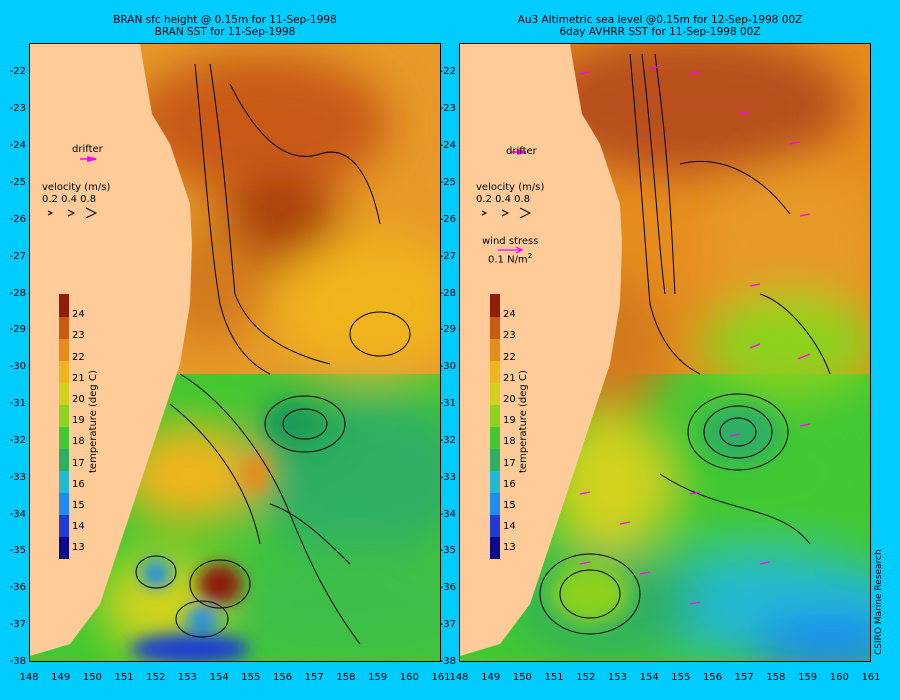 The width and height of the screenshot is (900, 700). Describe the element at coordinates (69, 199) in the screenshot. I see `left-velocity-values: 0.2 0.4 0.8` at that location.